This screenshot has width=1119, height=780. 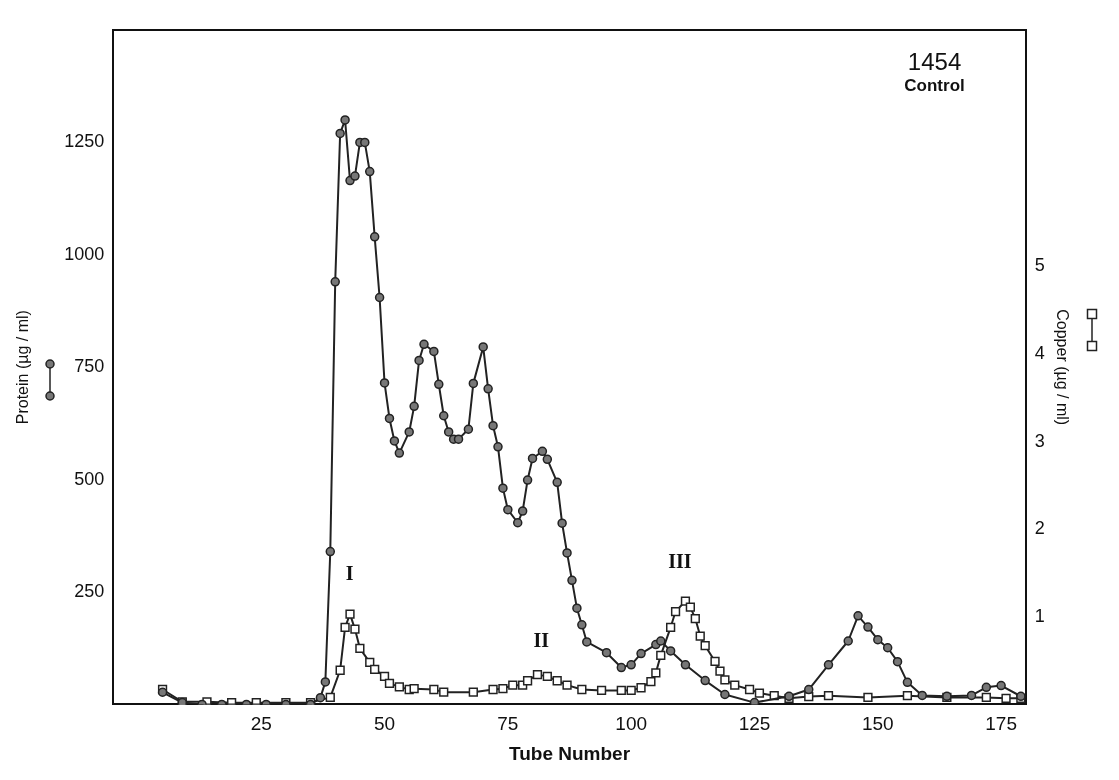 I want to click on x-axis-title: Tube Number, so click(x=569, y=753).